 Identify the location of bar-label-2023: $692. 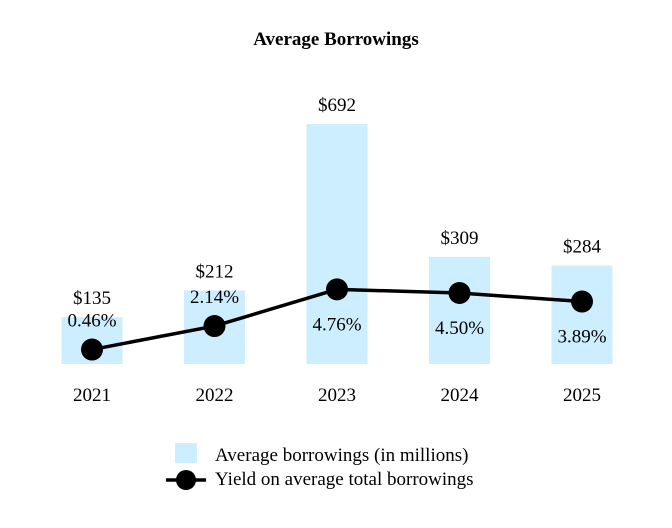
(337, 105).